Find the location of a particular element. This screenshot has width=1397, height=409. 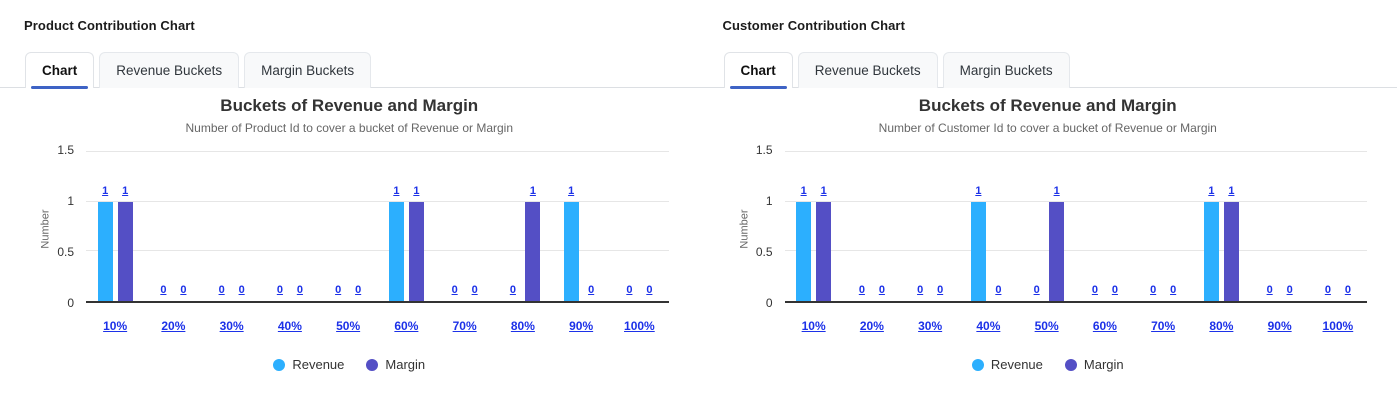

data-label-revenue-60%: 0 is located at coordinates (1094, 290).